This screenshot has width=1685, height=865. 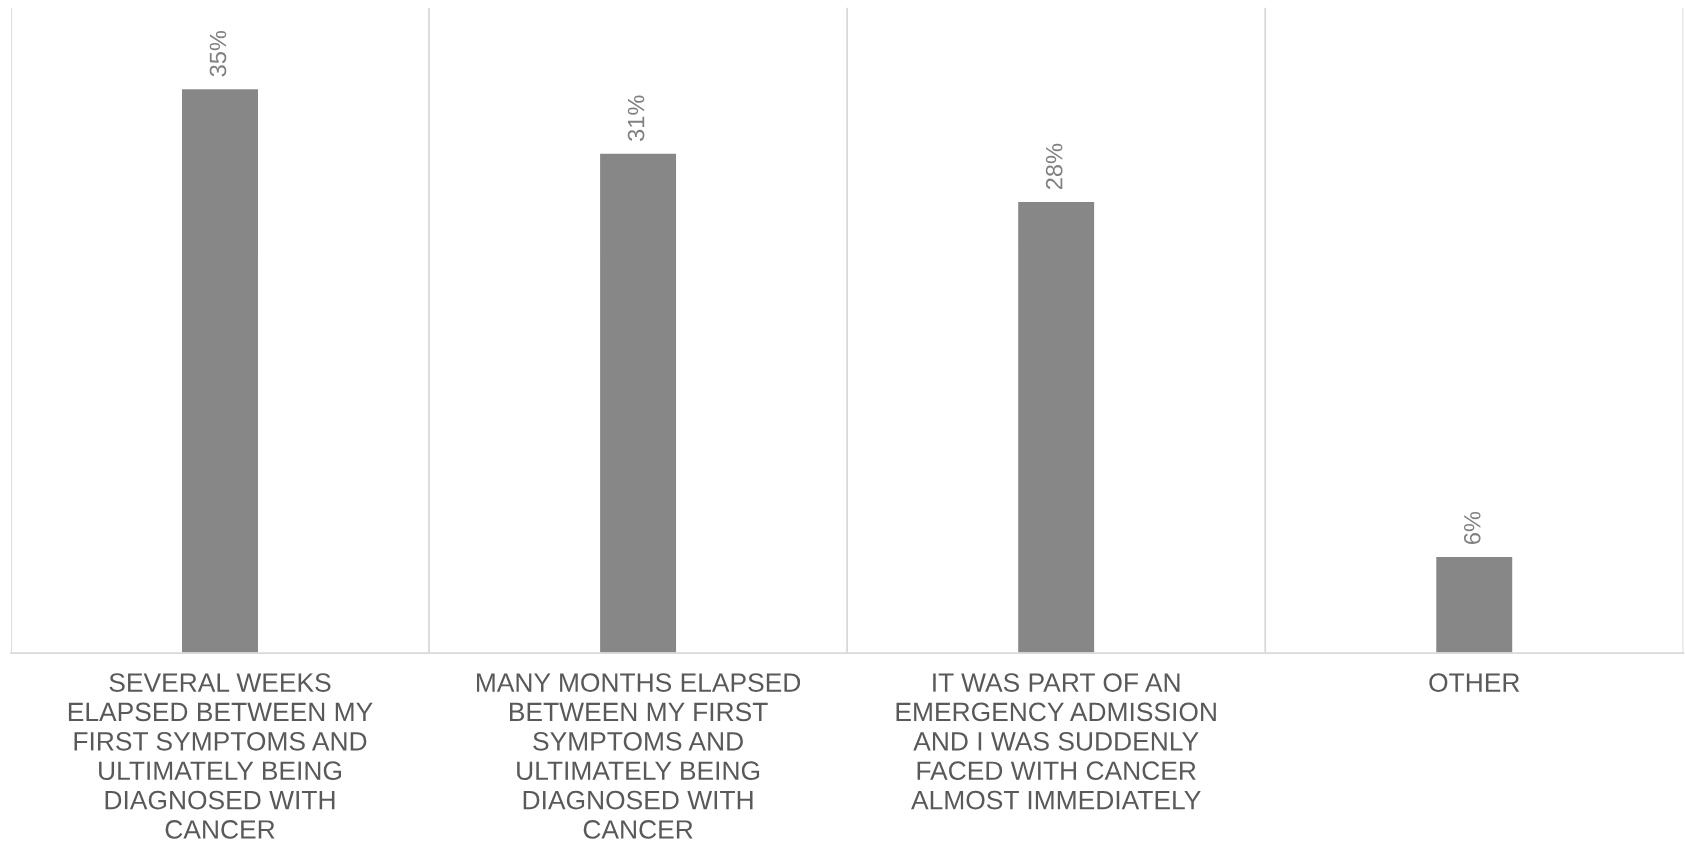 What do you see at coordinates (220, 756) in the screenshot?
I see `x-tick-label: SEVERAL WEEKS ELAPSED BETWEEN MY FIRST SYMPTOMS AND ULTIMATELY BEING DIAGNOSED WITH CANCER` at bounding box center [220, 756].